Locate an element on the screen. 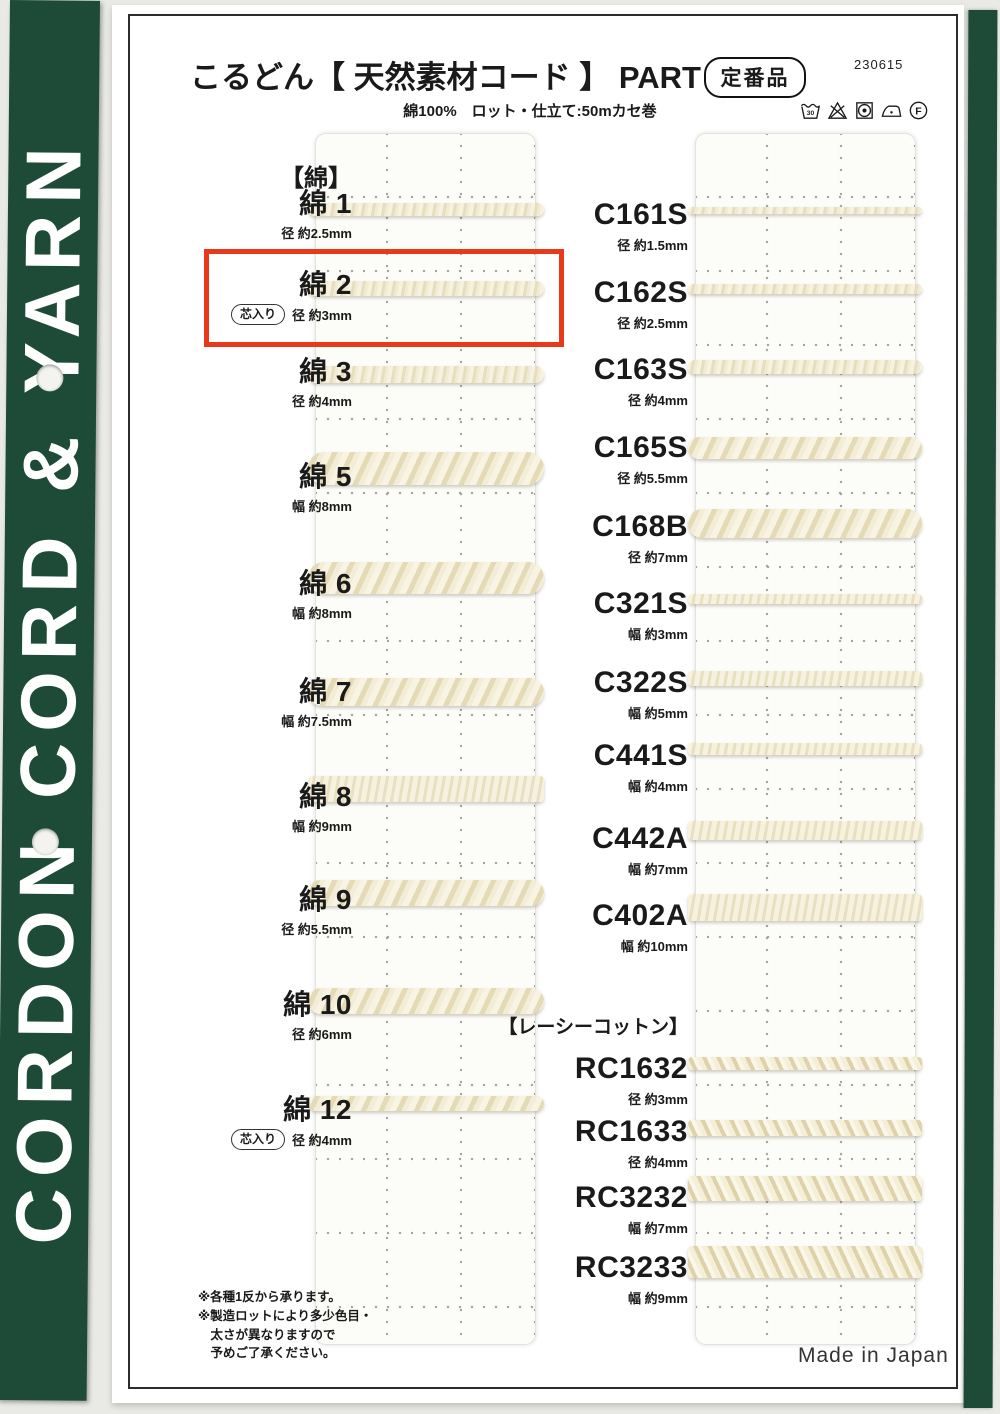 This screenshot has width=1000, height=1414. item-size: 幅 約5mm is located at coordinates (658, 713).